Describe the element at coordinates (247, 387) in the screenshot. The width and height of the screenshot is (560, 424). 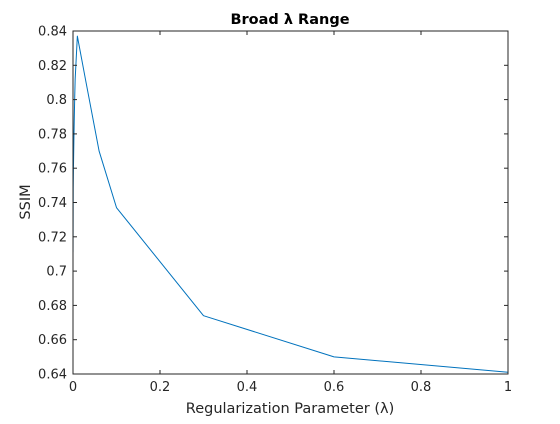
I see `x-tick-label: 0.4` at that location.